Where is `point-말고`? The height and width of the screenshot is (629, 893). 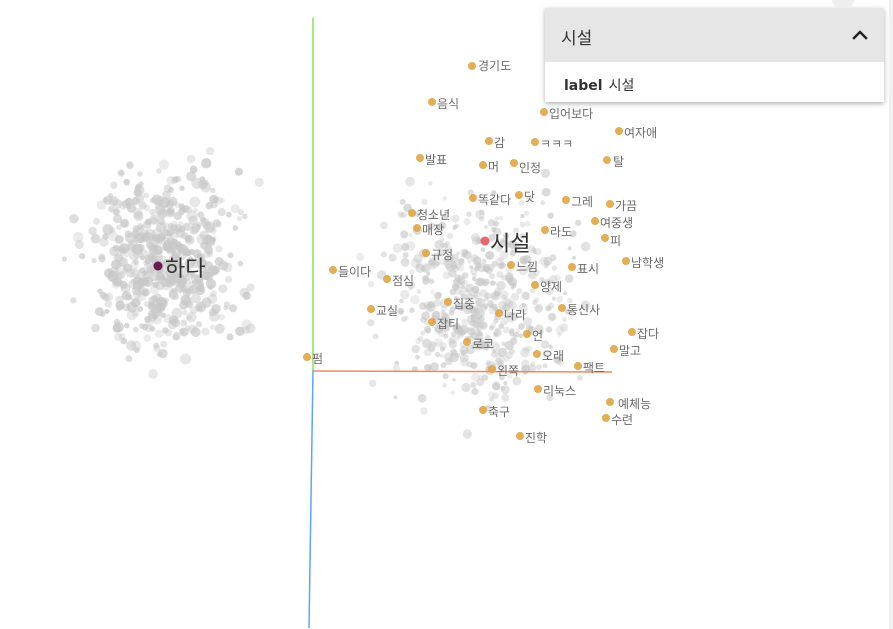
point-말고 is located at coordinates (614, 349).